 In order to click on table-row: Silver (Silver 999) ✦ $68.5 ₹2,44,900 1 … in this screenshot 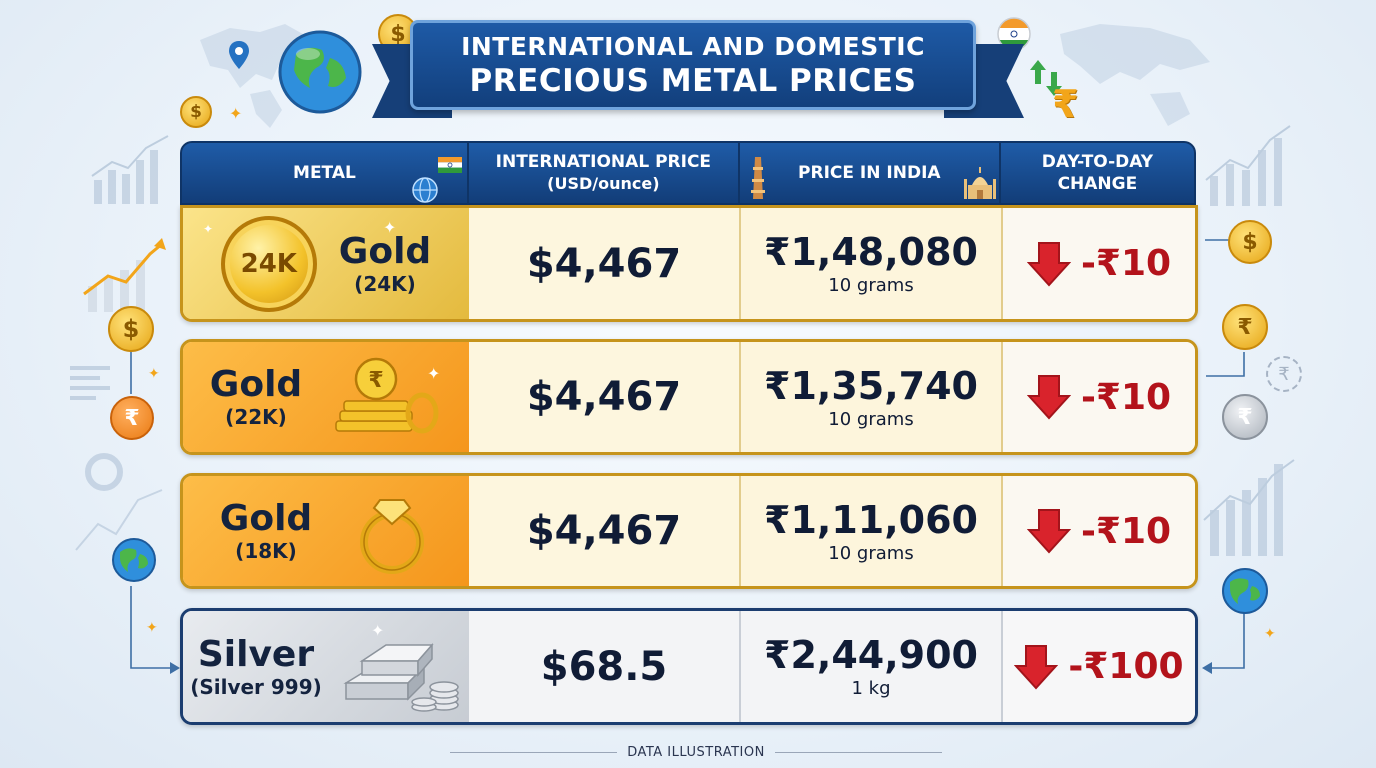, I will do `click(689, 666)`.